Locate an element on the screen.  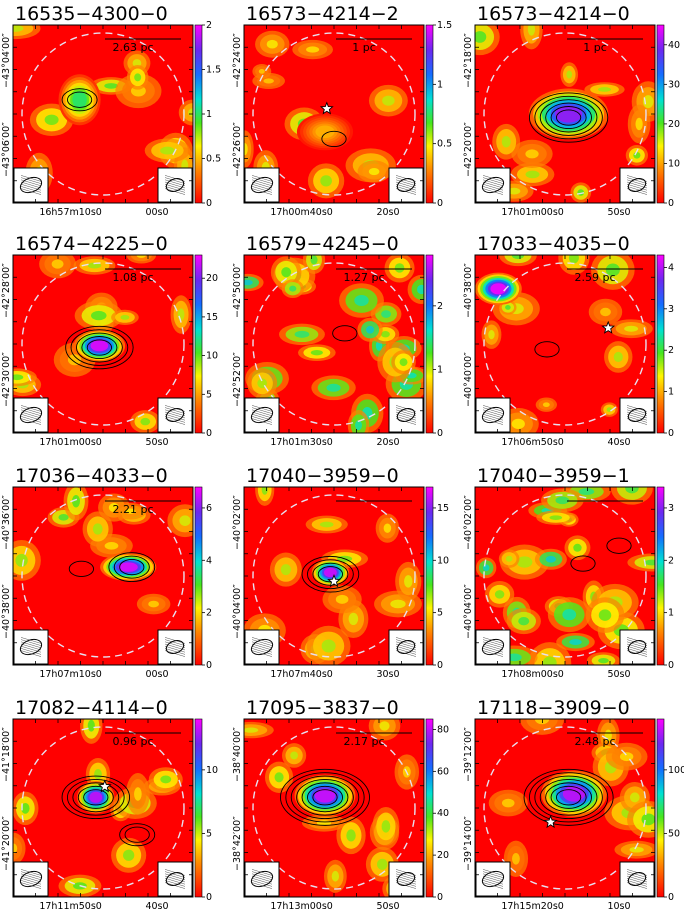
dec-tick-label: −42°26′00″ is located at coordinates (237, 149).